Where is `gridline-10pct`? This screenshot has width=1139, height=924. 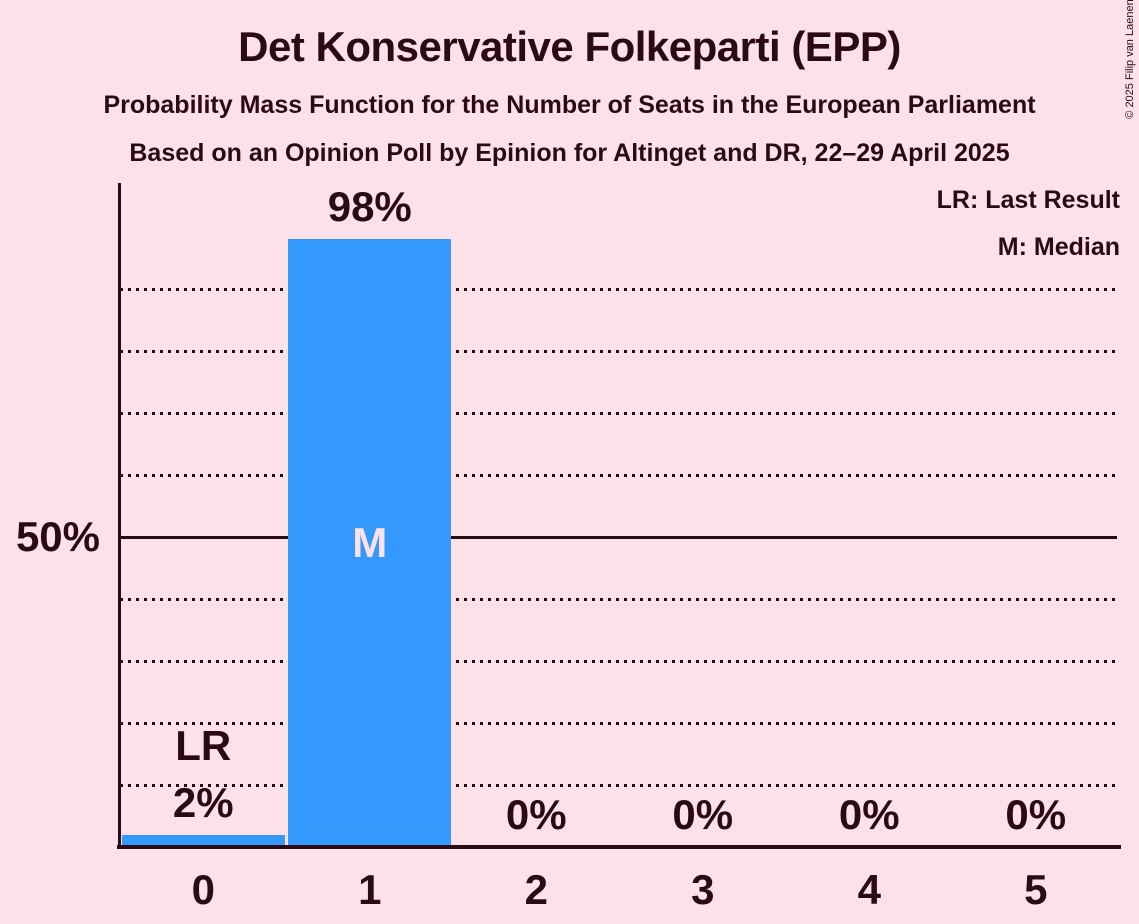
gridline-10pct is located at coordinates (618, 785).